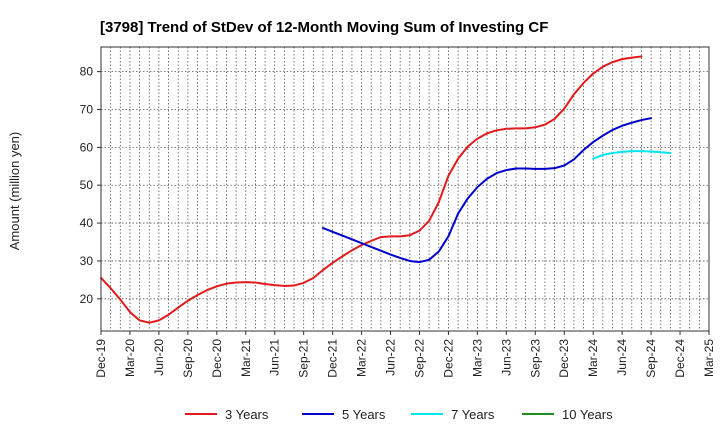 The height and width of the screenshot is (440, 720). I want to click on x-tick-label: Sep-21, so click(304, 358).